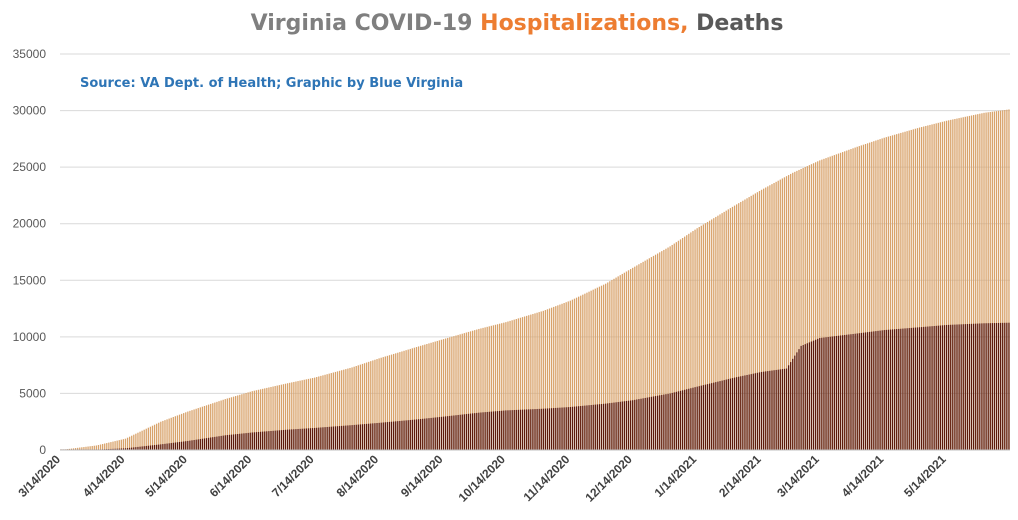 This screenshot has width=1018, height=520. Describe the element at coordinates (30, 224) in the screenshot. I see `y-tick-label: 20000` at that location.